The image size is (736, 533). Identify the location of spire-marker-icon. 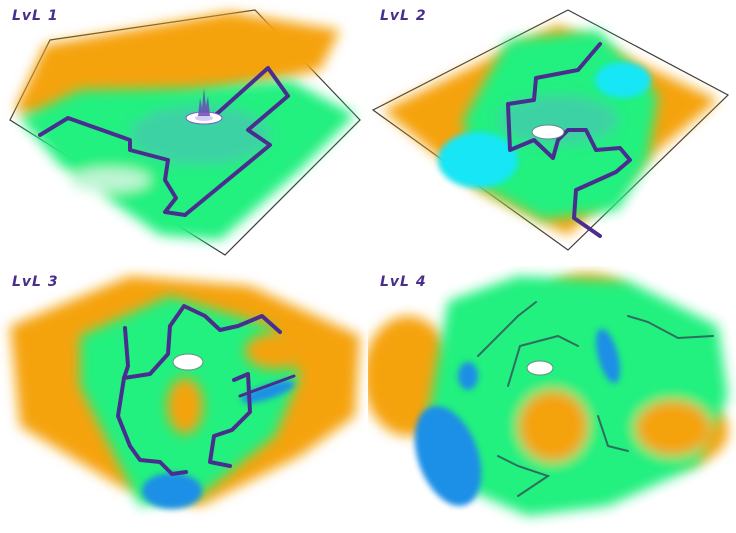
(204, 106).